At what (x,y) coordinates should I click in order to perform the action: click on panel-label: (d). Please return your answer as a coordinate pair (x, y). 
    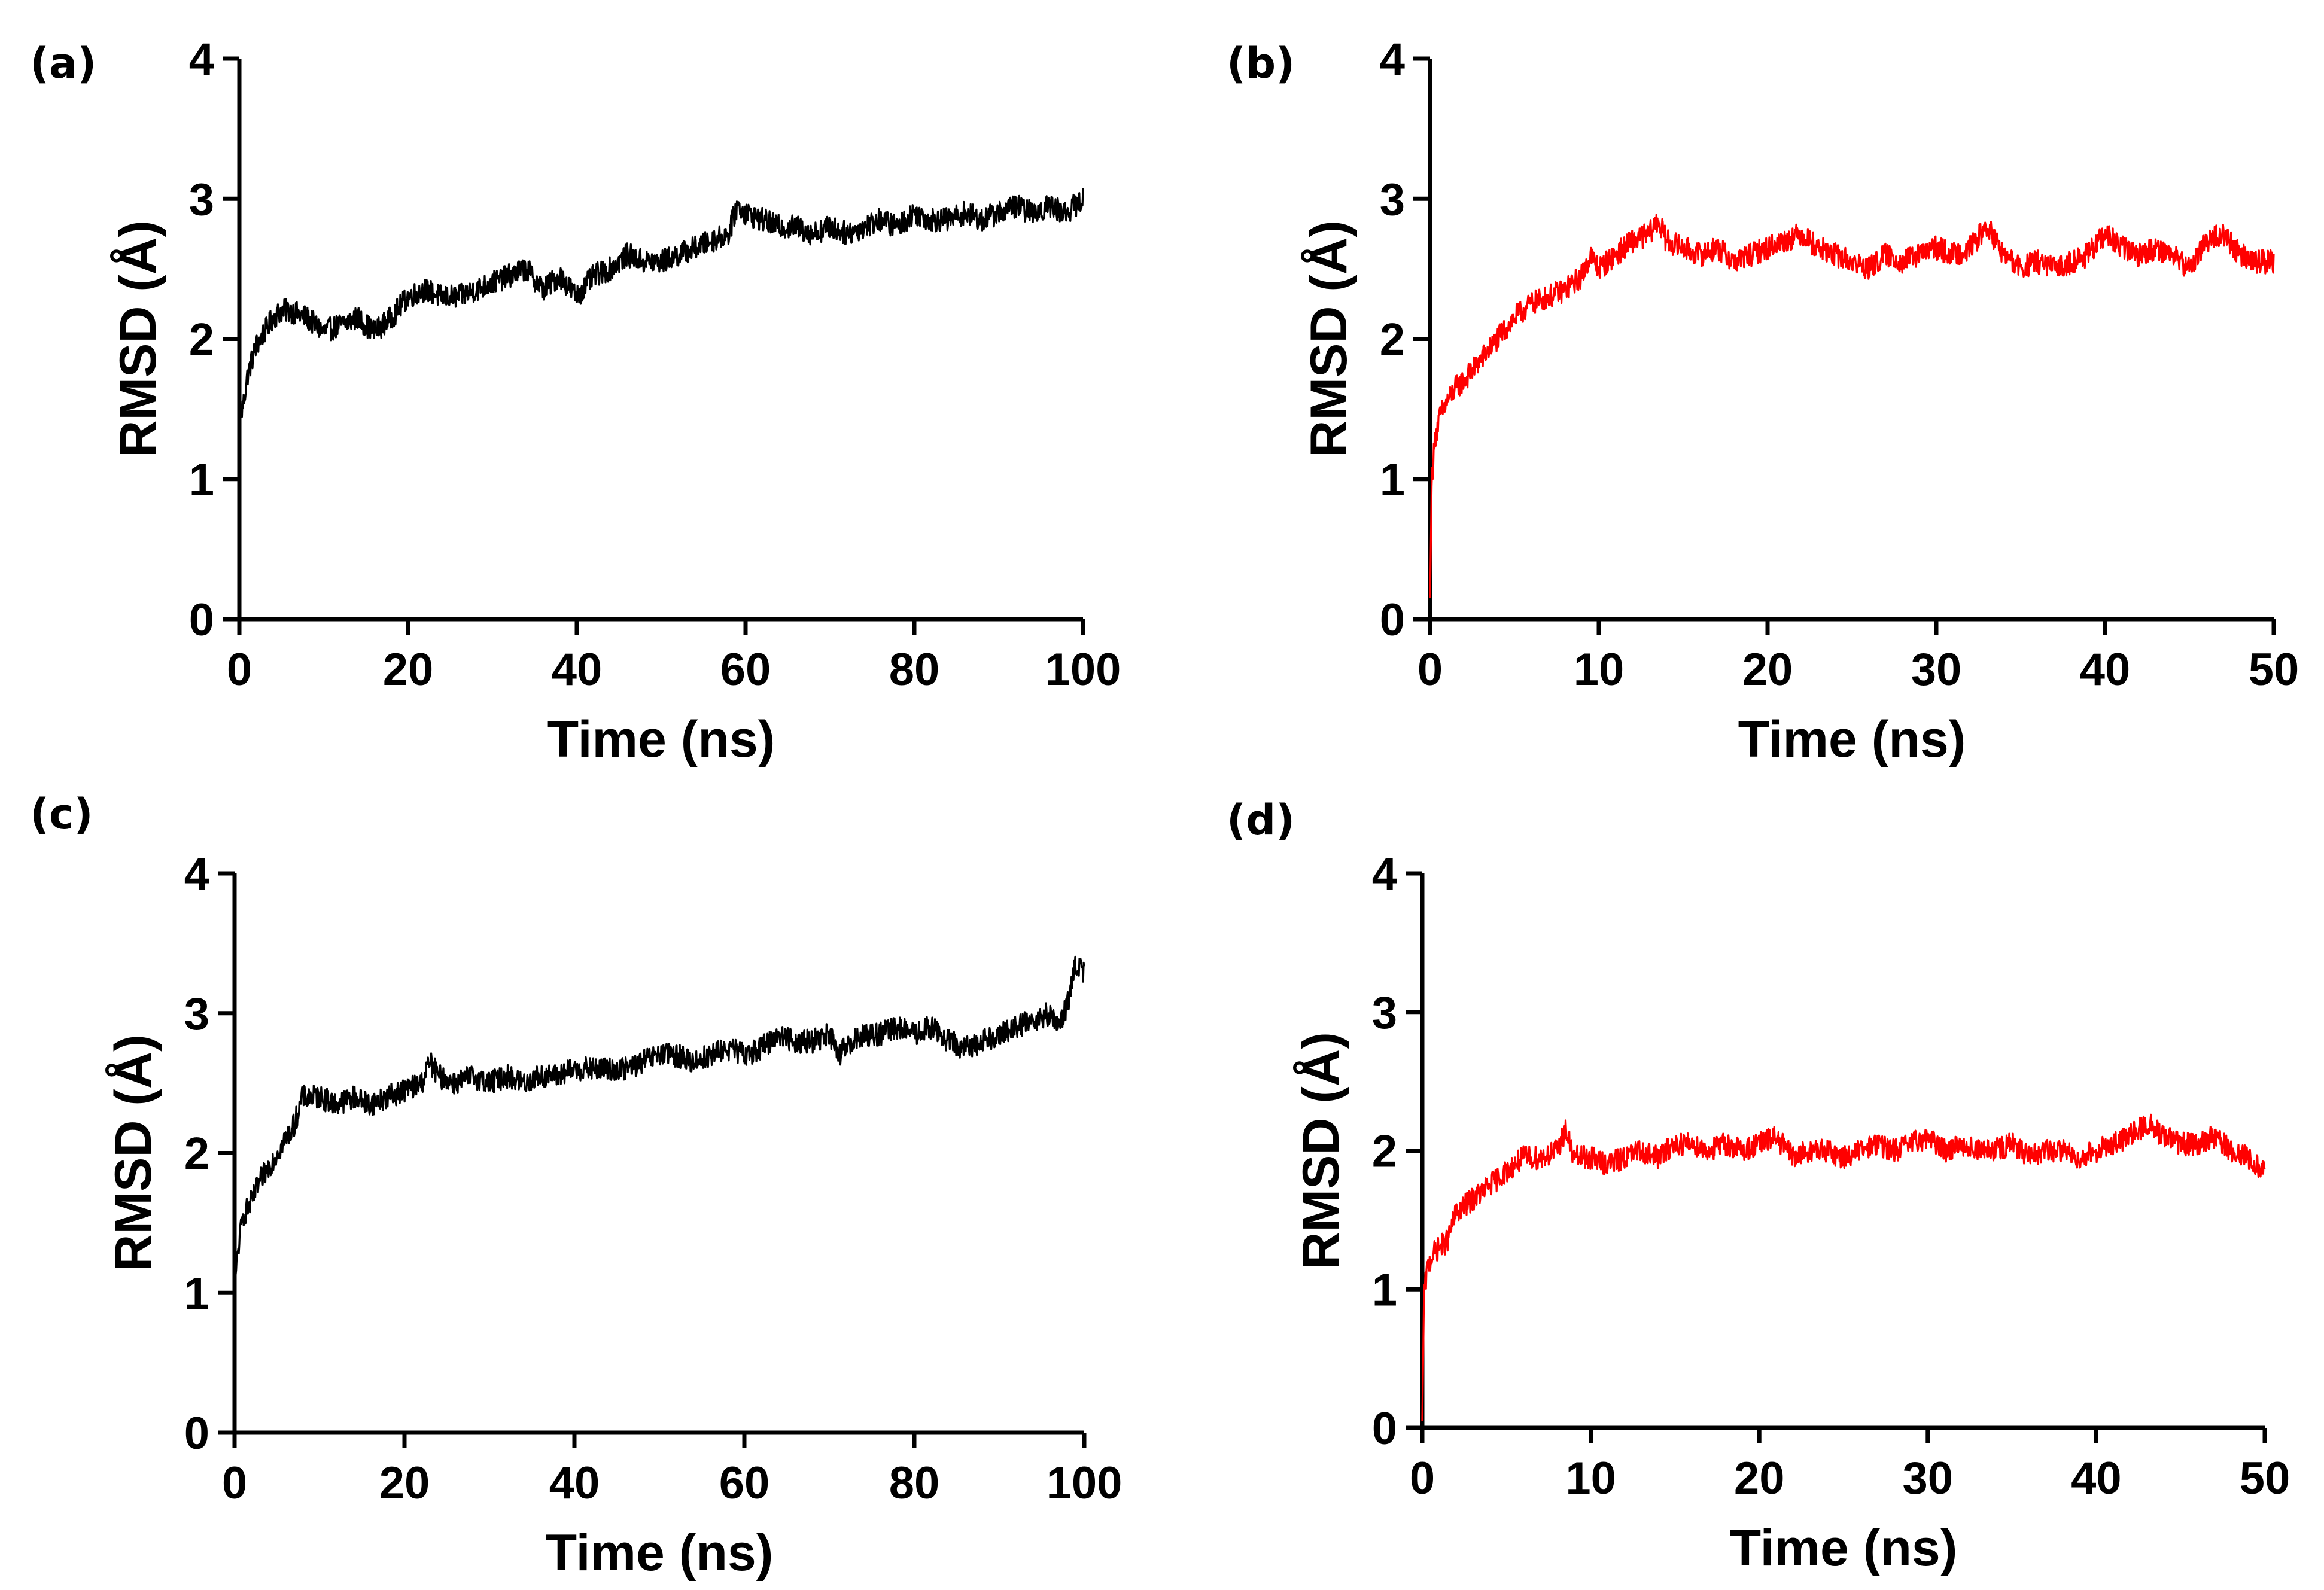
    Looking at the image, I should click on (1261, 820).